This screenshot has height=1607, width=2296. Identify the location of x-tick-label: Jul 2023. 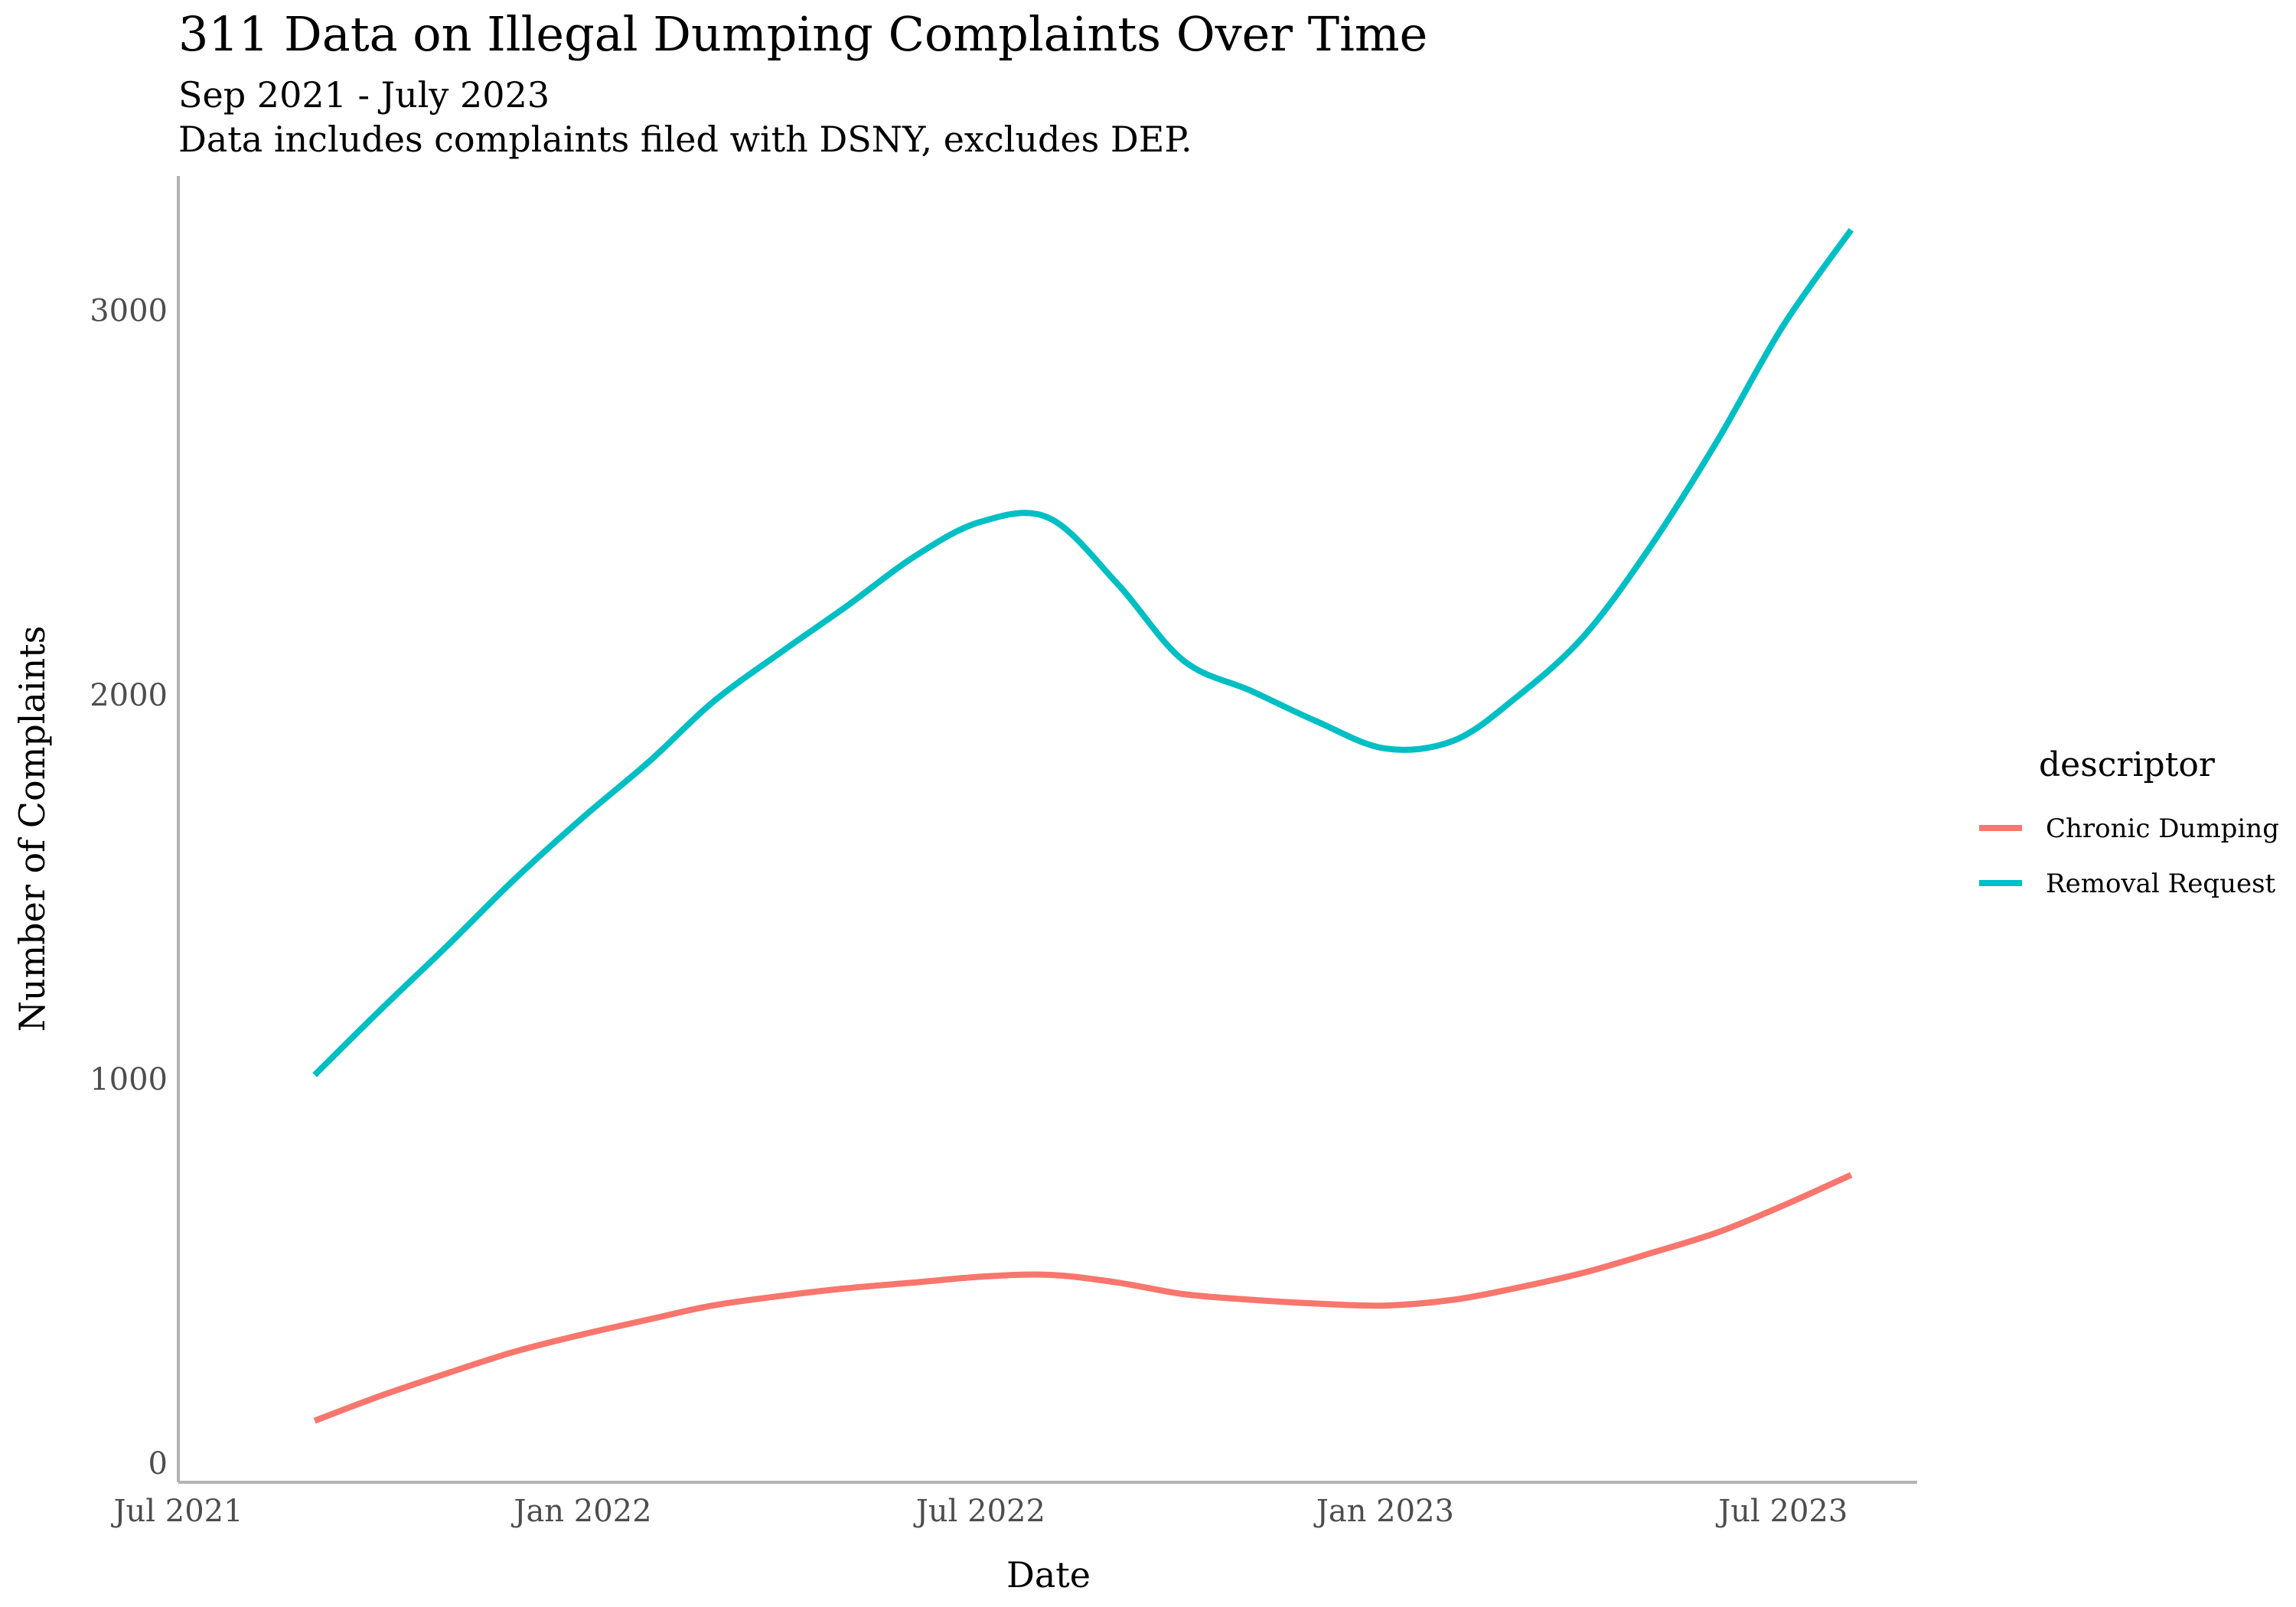
(1781, 1511).